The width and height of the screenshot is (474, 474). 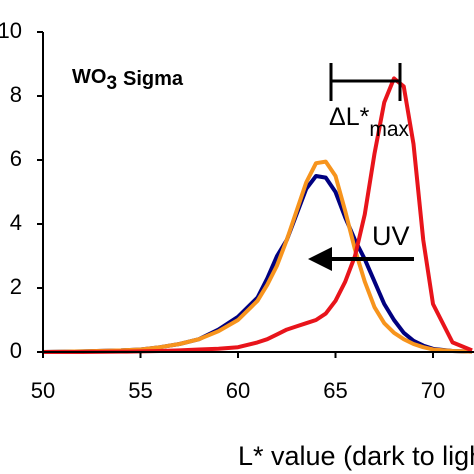 I want to click on uv-arrow-head, so click(x=320, y=259).